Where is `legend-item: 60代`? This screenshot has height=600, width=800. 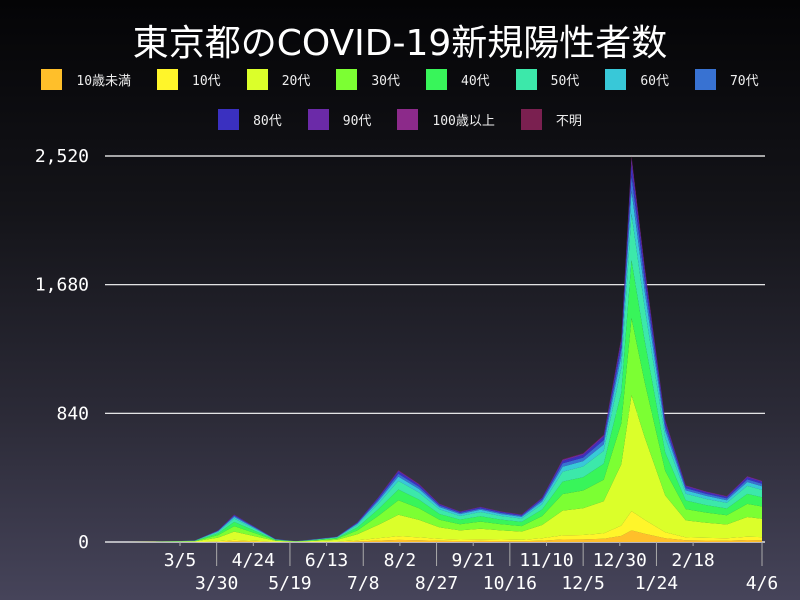
legend-item: 60代 is located at coordinates (637, 79).